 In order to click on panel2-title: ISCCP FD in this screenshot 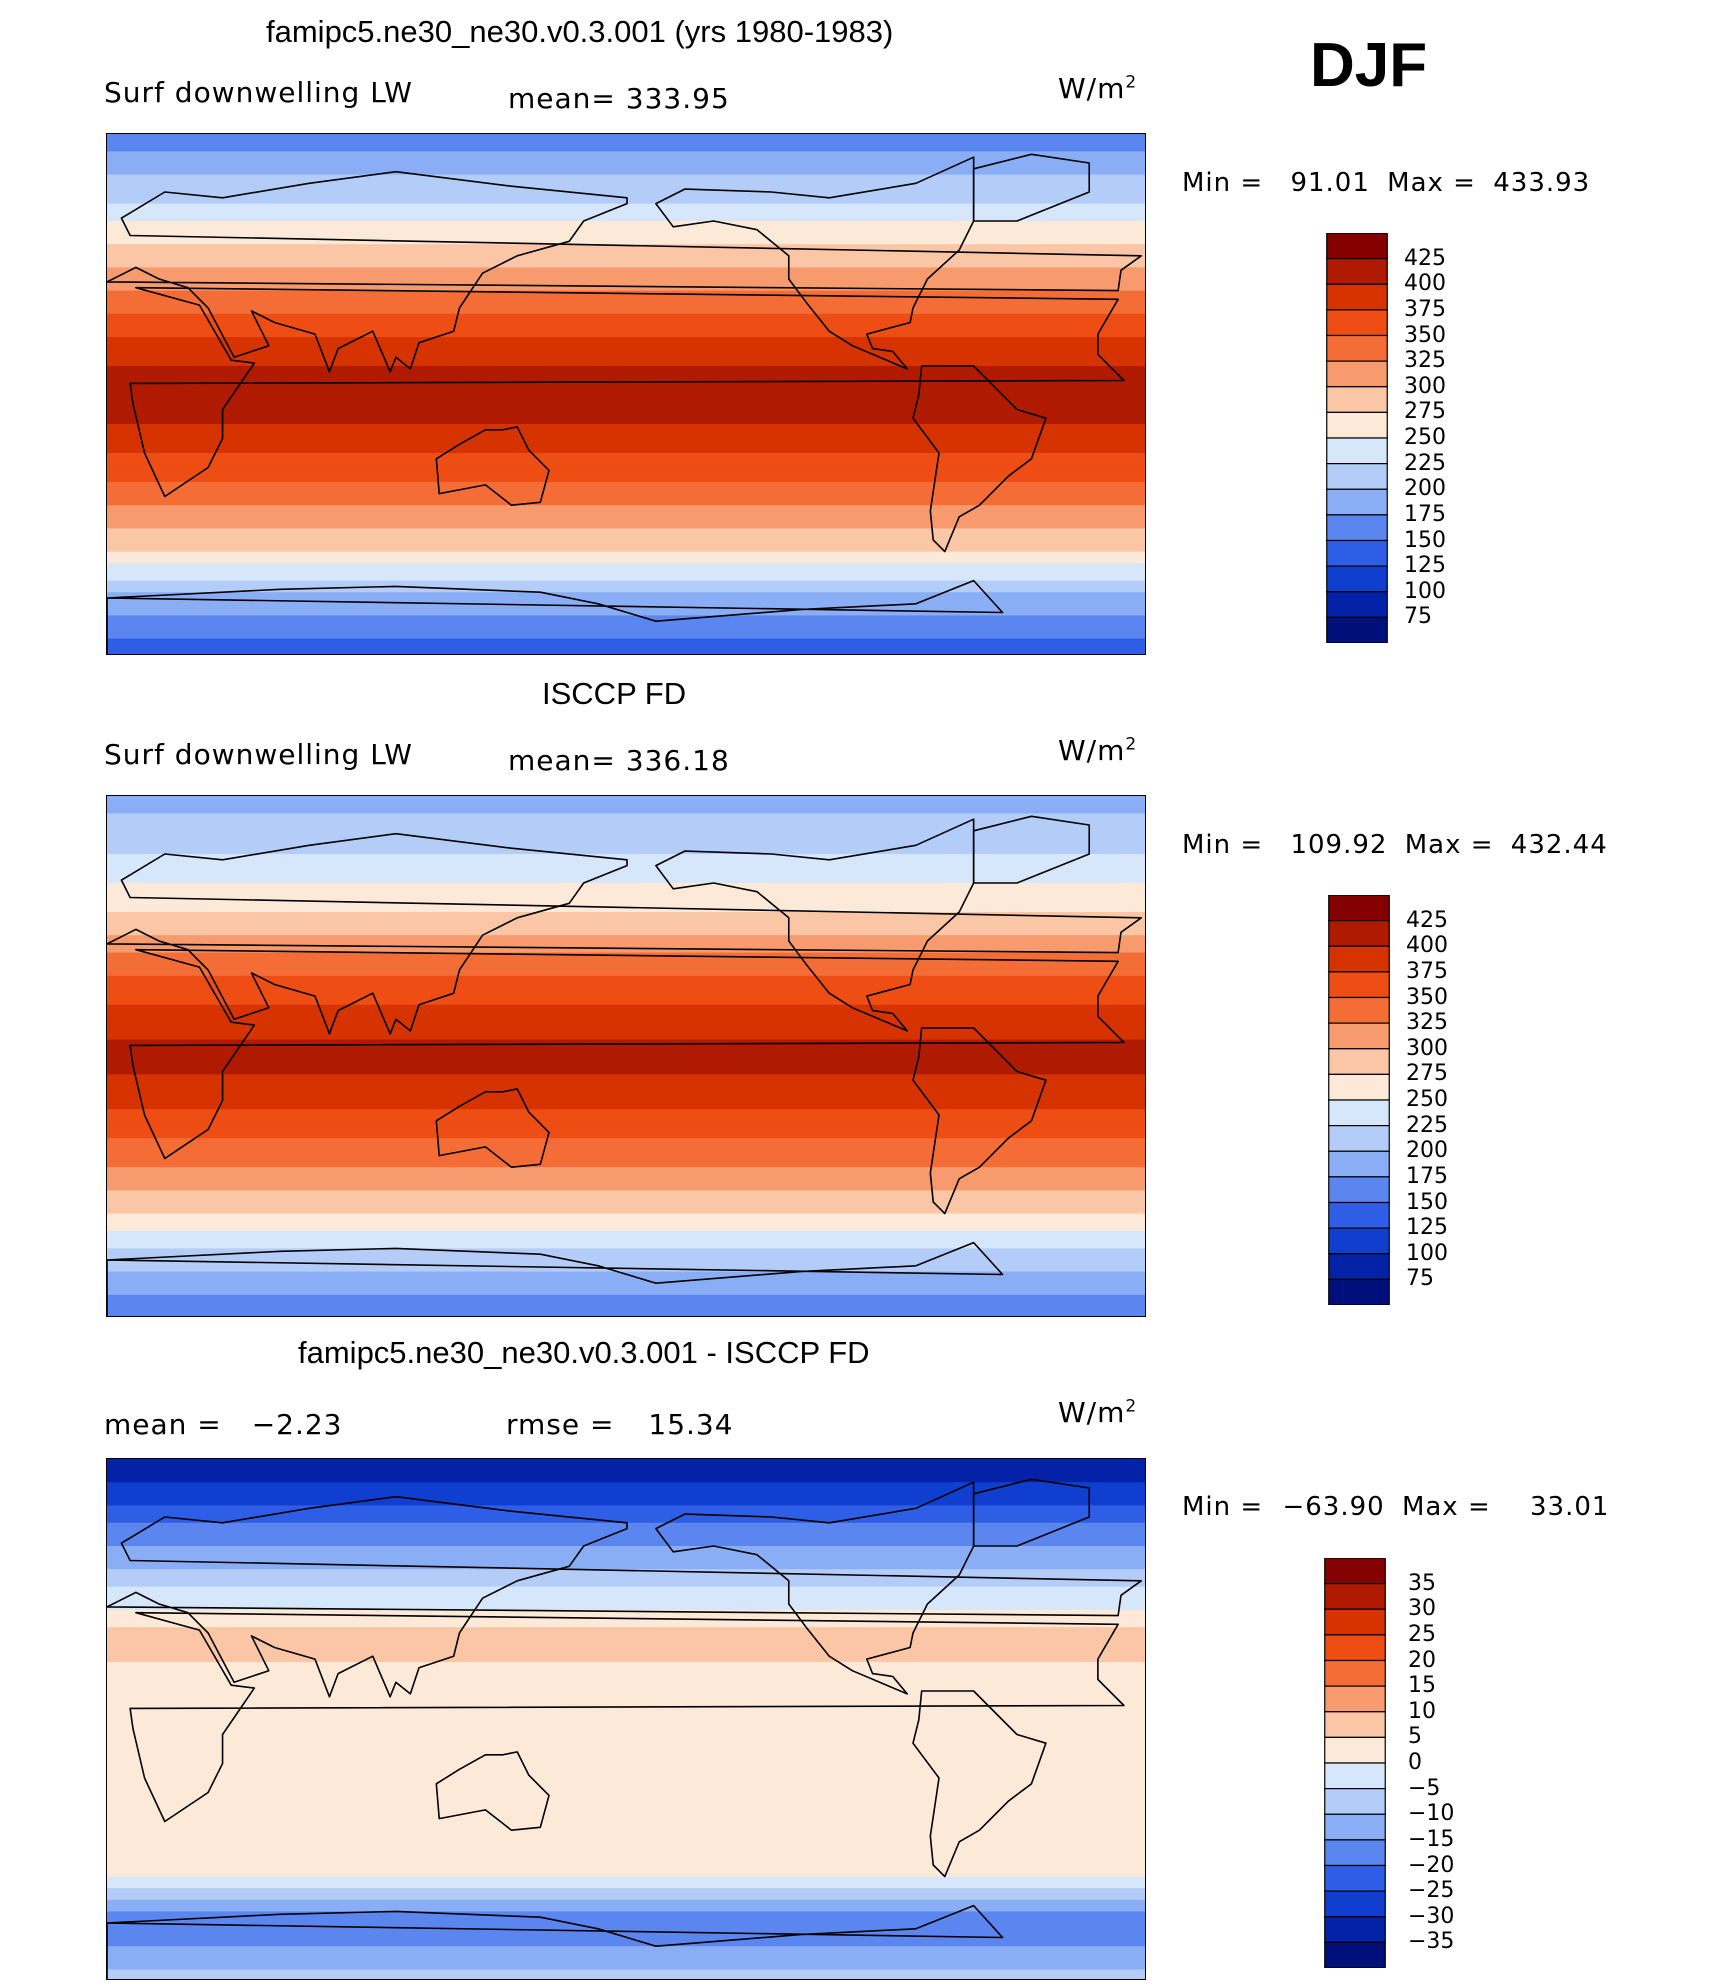, I will do `click(614, 693)`.